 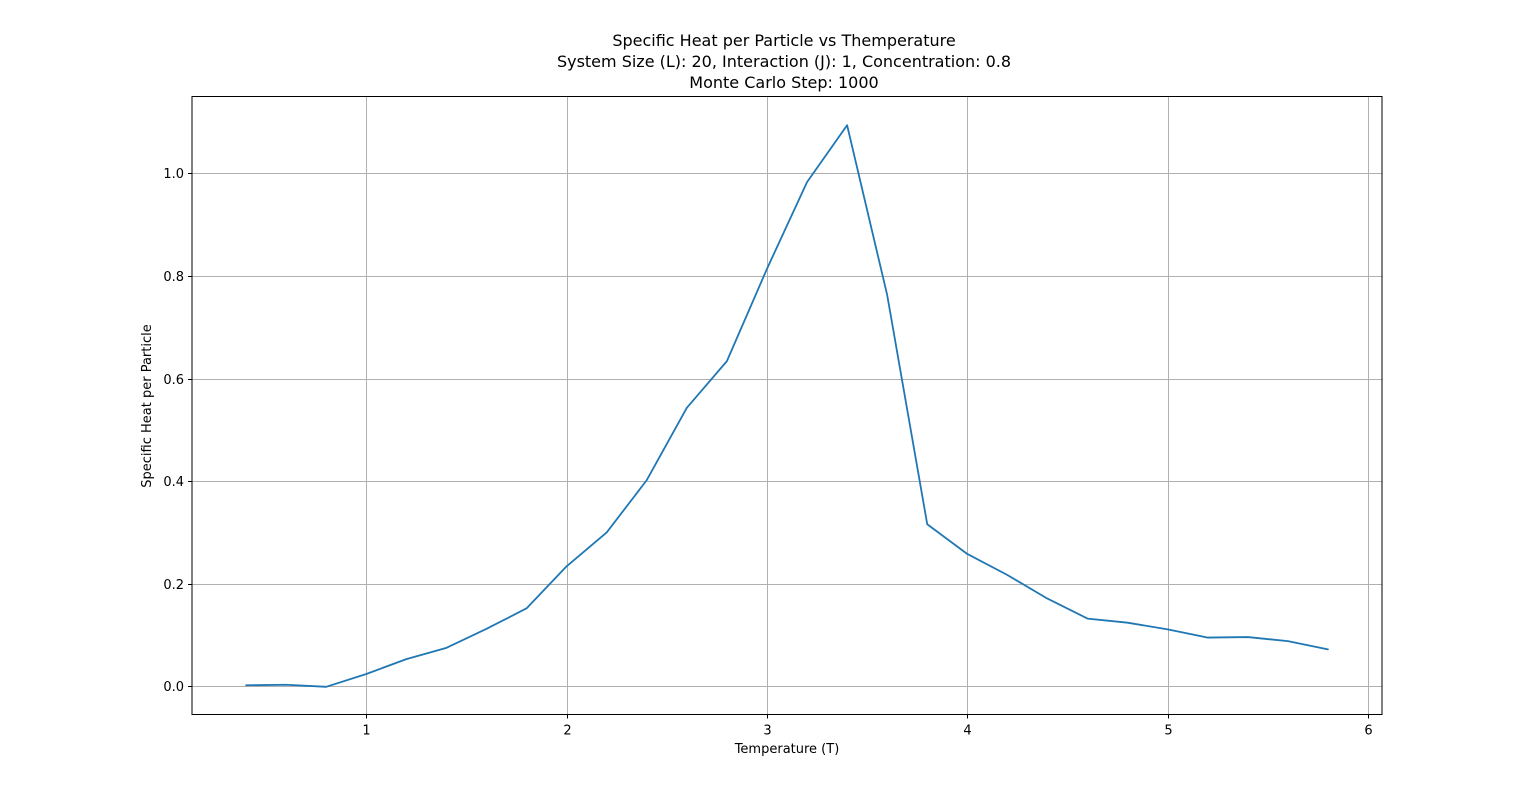 What do you see at coordinates (787, 749) in the screenshot?
I see `x-axis-label: Temperature (T)` at bounding box center [787, 749].